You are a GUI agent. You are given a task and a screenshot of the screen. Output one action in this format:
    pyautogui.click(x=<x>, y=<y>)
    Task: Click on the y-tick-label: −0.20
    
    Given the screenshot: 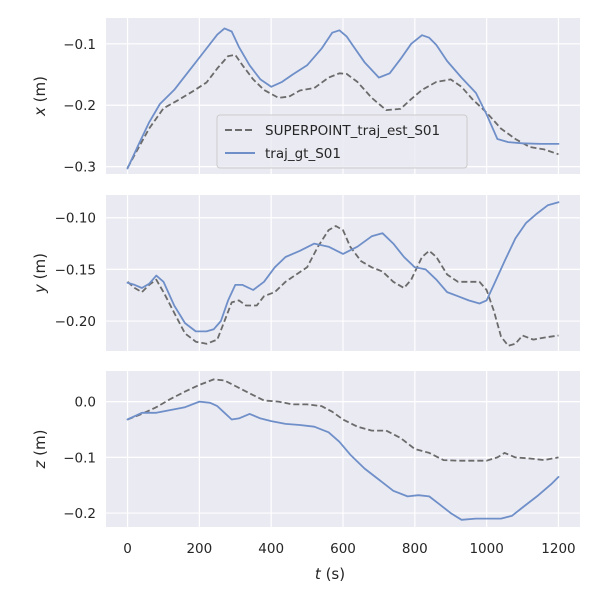 What is the action you would take?
    pyautogui.click(x=75, y=322)
    